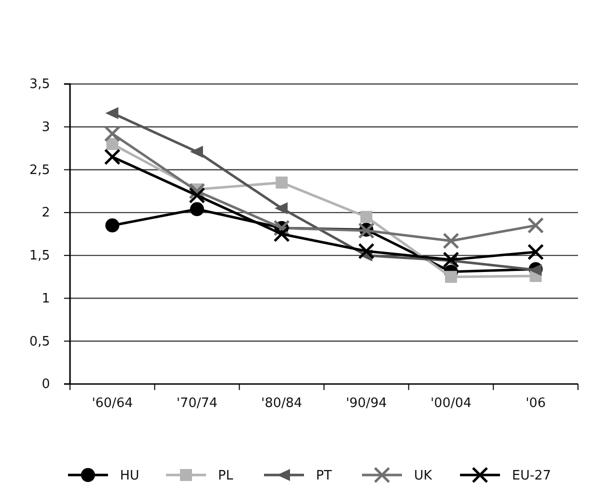 This screenshot has height=495, width=593. I want to click on legend-label: HU, so click(130, 476).